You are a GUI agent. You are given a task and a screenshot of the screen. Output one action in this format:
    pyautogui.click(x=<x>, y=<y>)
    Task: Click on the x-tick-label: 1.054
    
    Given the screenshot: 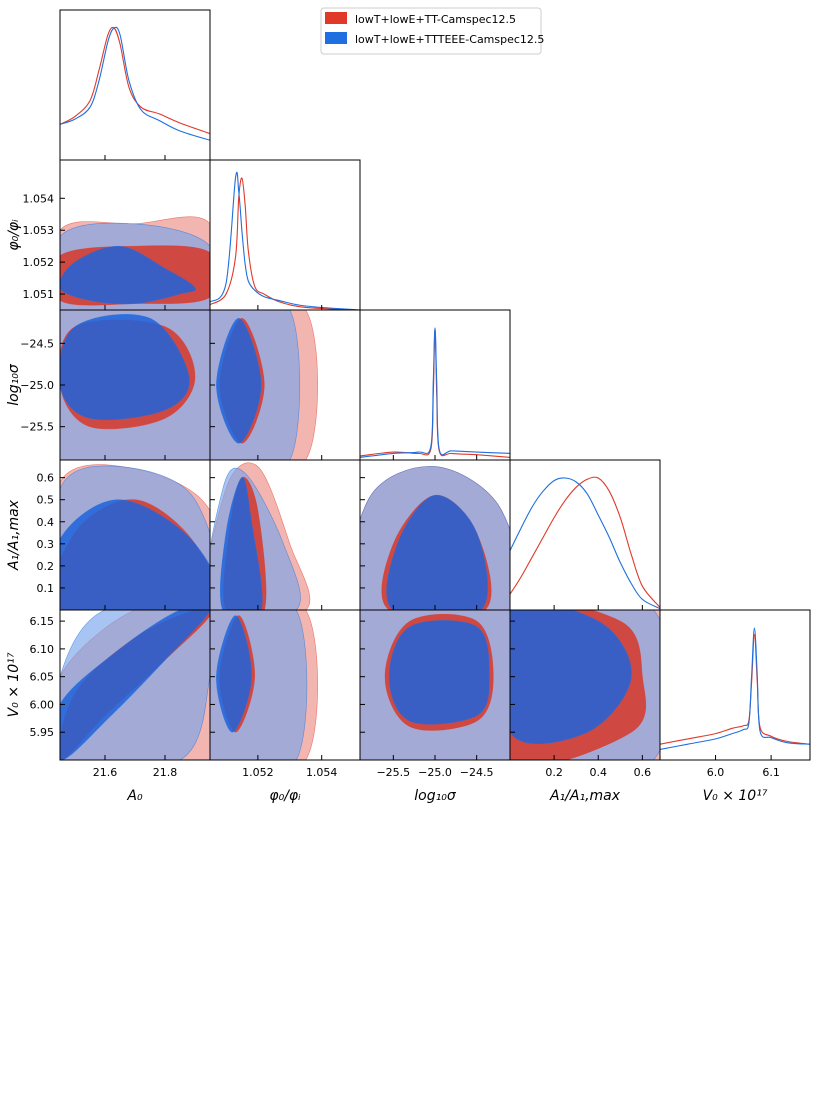 What is the action you would take?
    pyautogui.click(x=322, y=772)
    